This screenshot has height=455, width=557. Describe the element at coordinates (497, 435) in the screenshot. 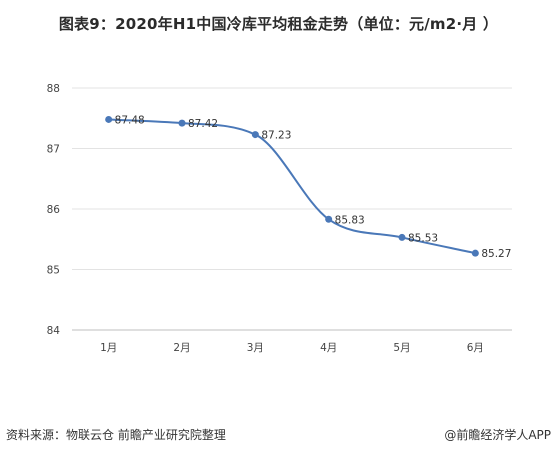

I see `credit-note: @前瞻经济学人APP` at that location.